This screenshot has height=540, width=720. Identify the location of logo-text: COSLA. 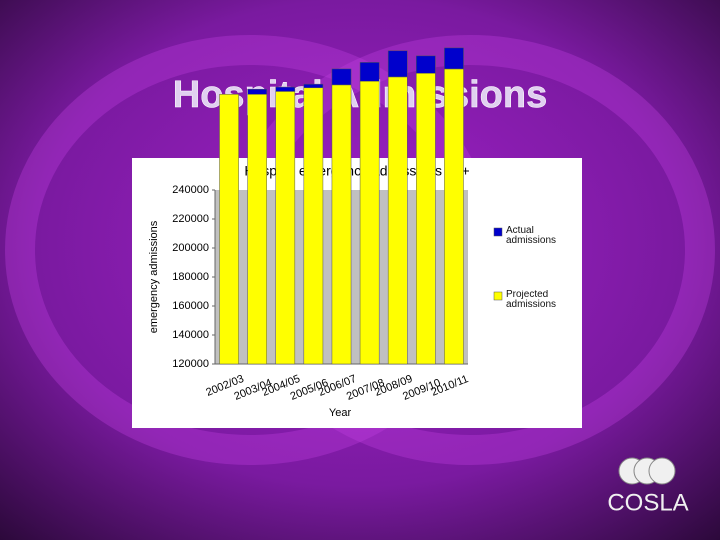
(647, 502).